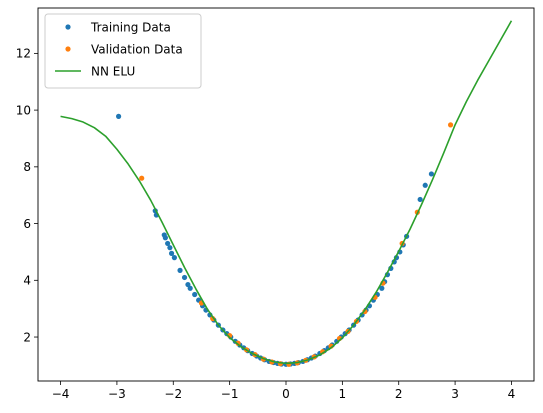  Describe the element at coordinates (286, 394) in the screenshot. I see `x-tick-label: 0` at that location.